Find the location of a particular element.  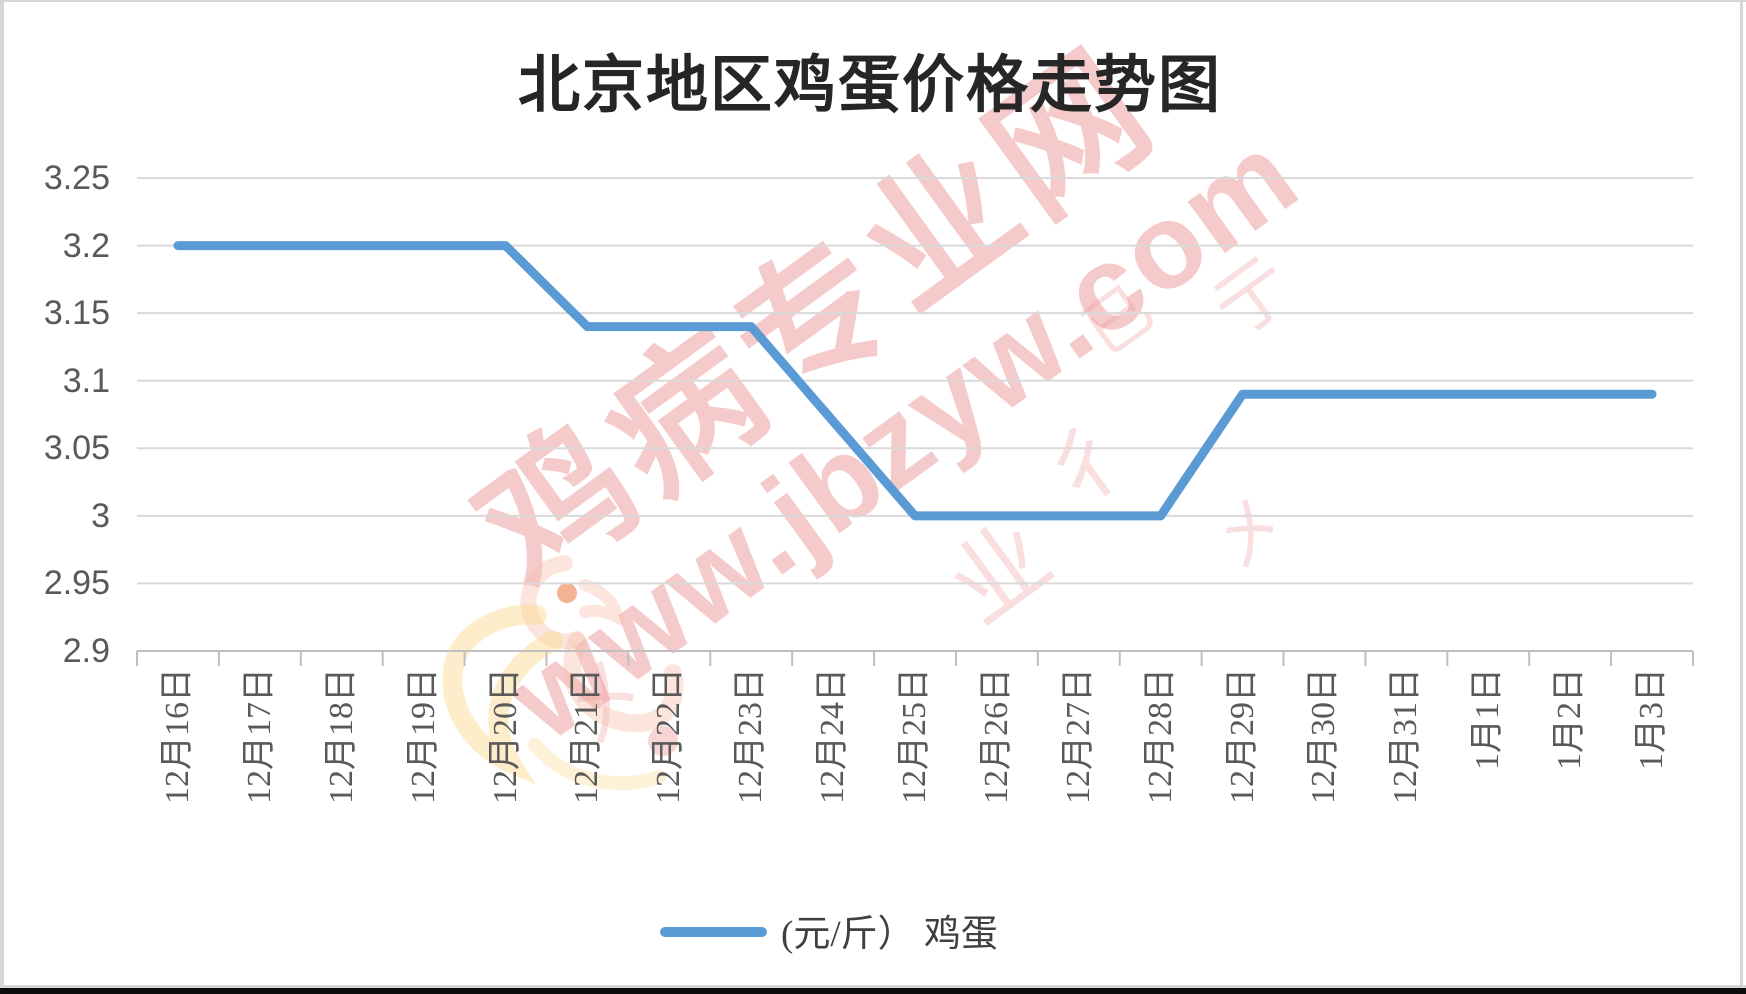

x-axis-label: 12月17日 is located at coordinates (259, 736).